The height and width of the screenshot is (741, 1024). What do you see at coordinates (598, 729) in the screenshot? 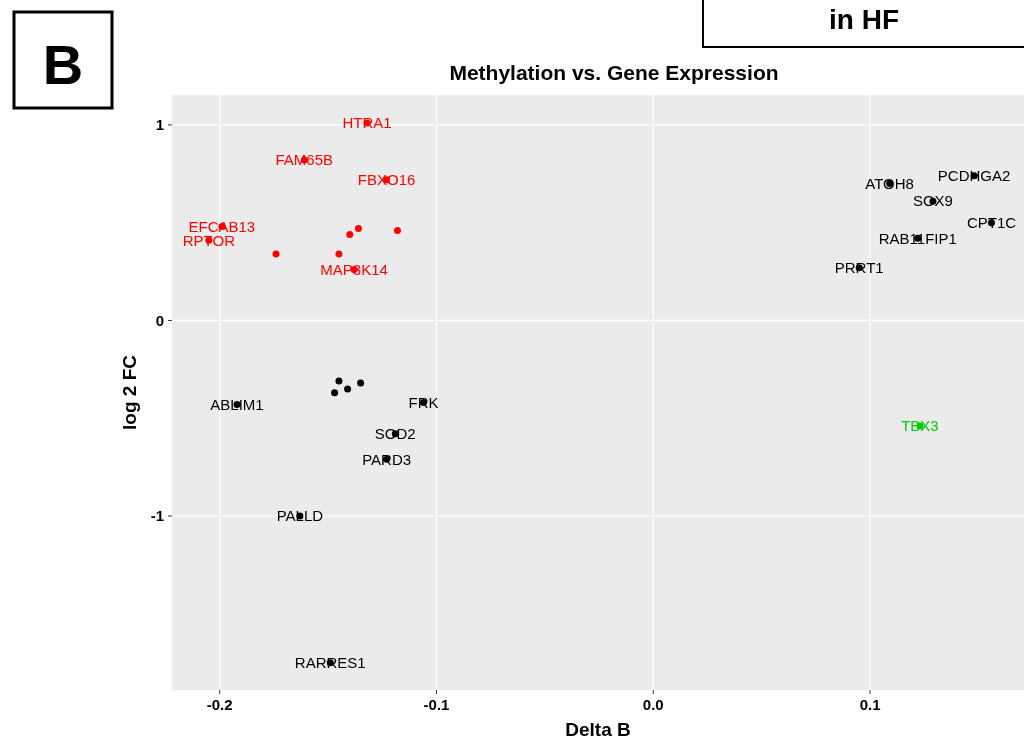
I see `x-axis-title: Delta B` at bounding box center [598, 729].